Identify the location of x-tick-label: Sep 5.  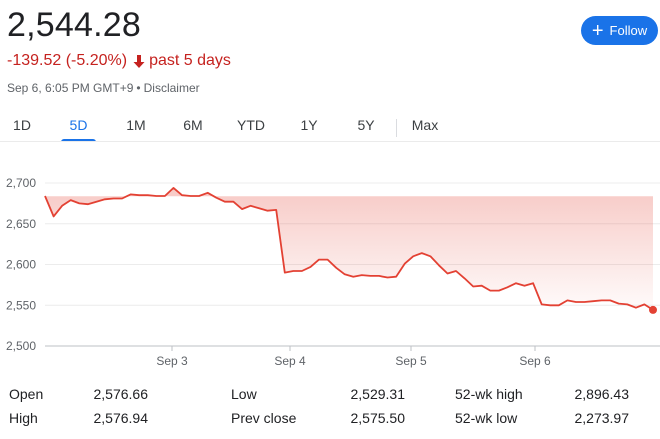
(411, 361).